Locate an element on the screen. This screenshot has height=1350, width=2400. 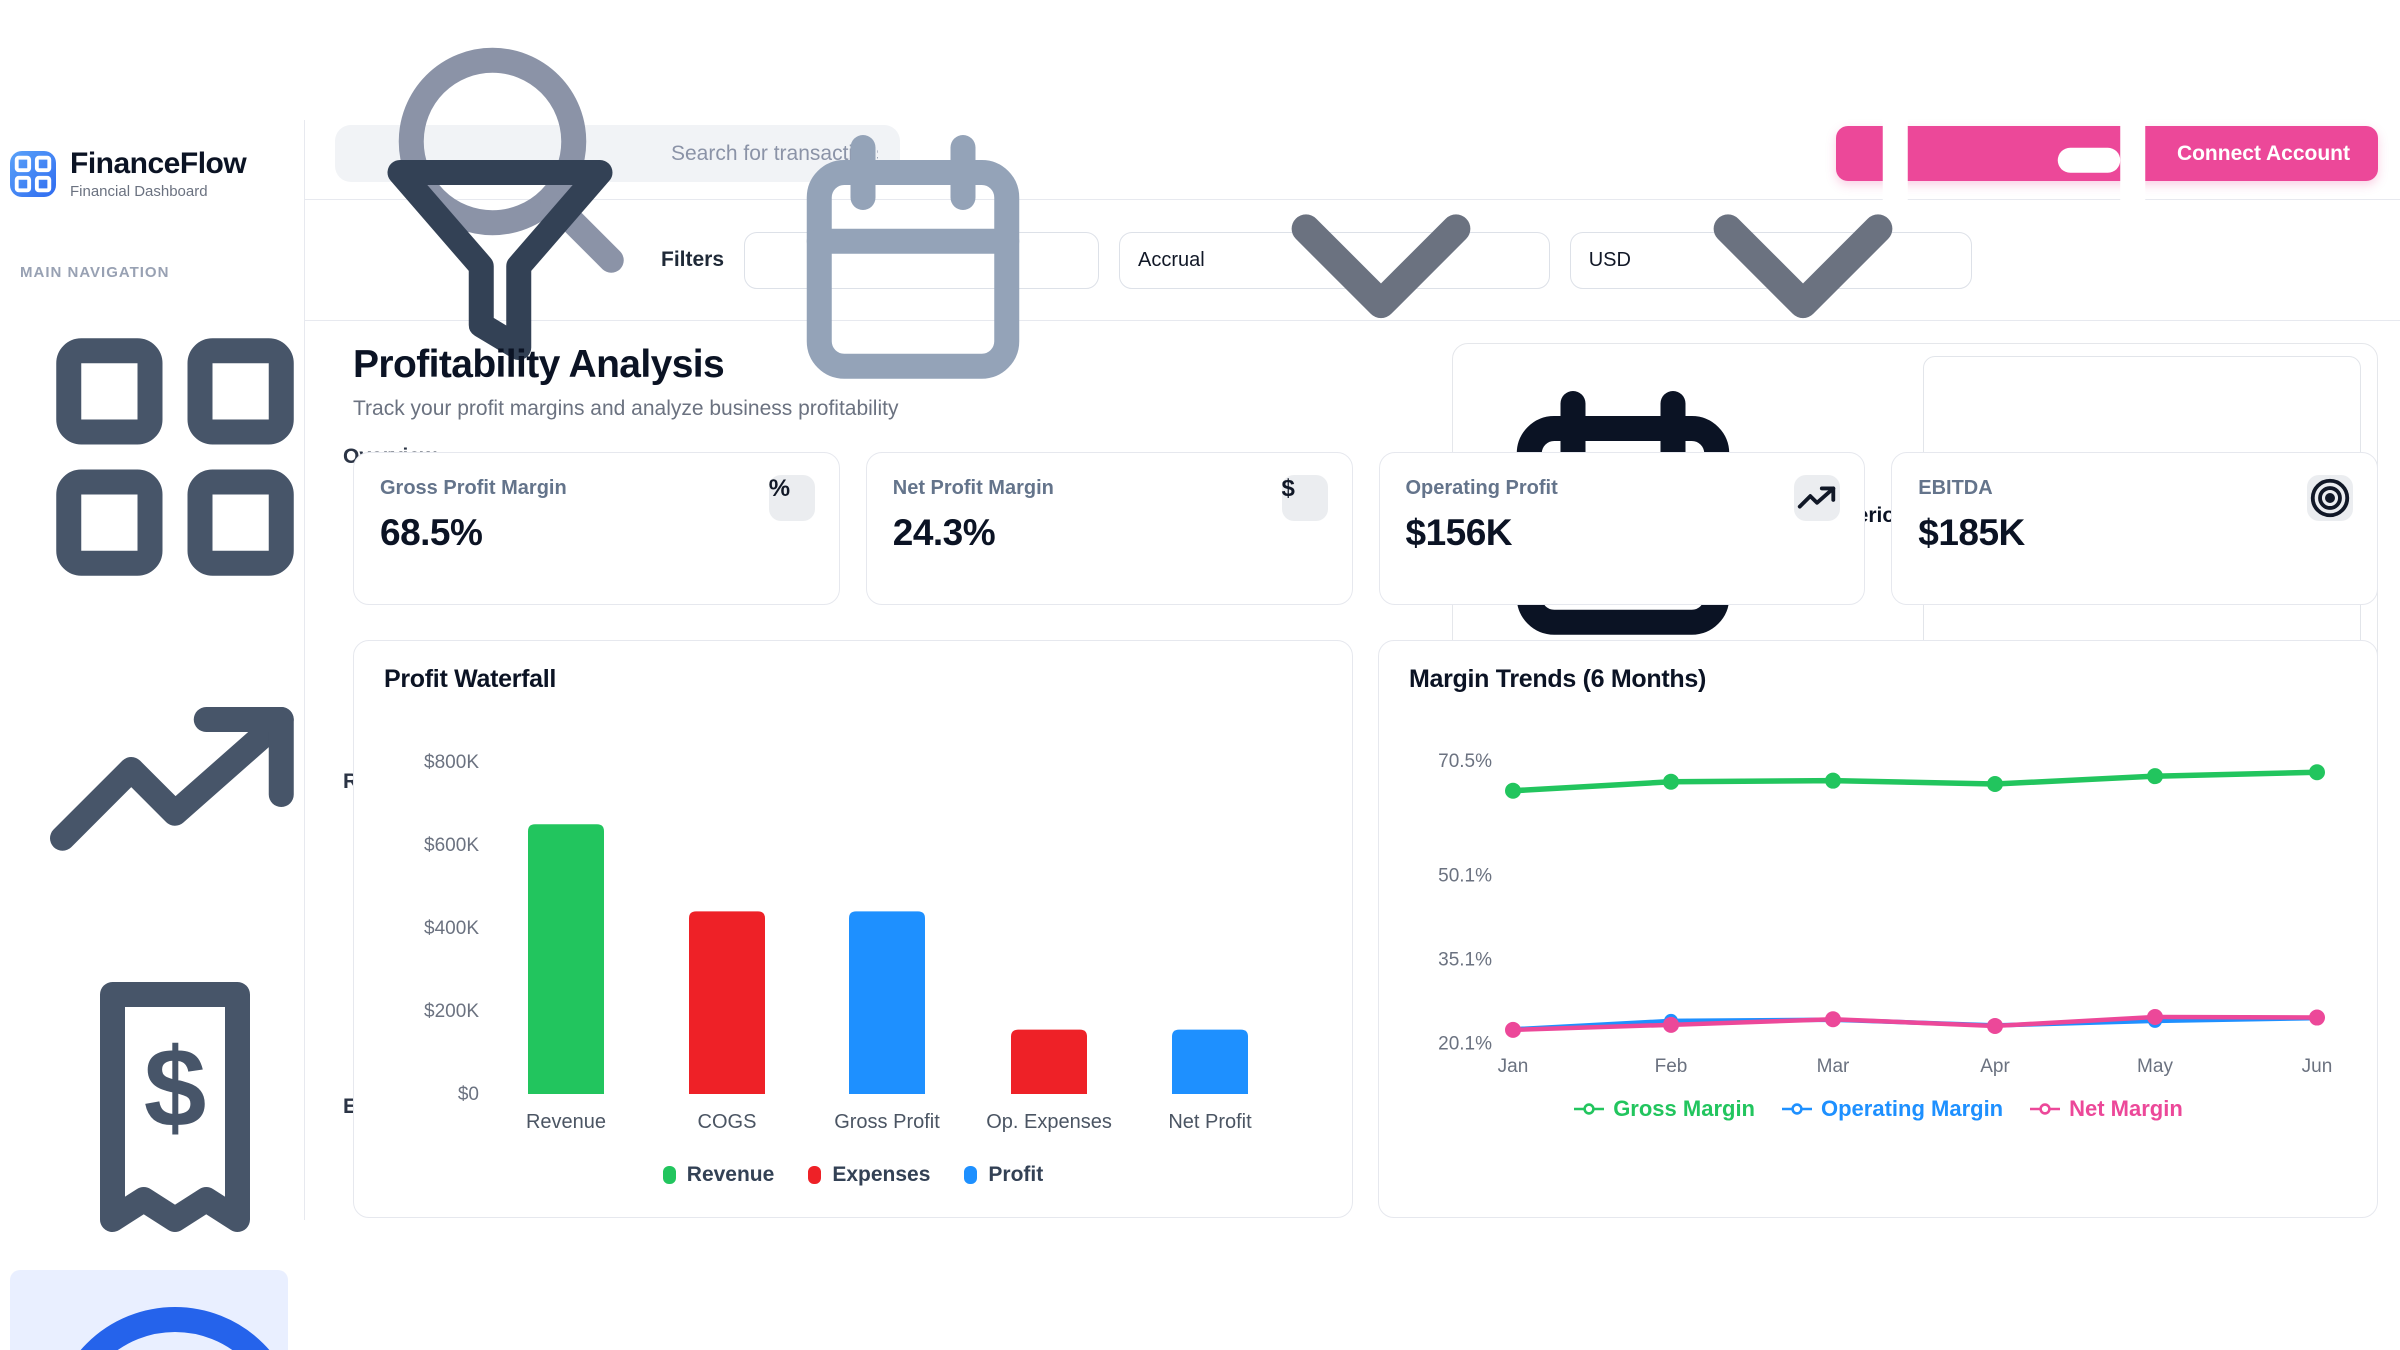
date-range-field is located at coordinates (922, 257).